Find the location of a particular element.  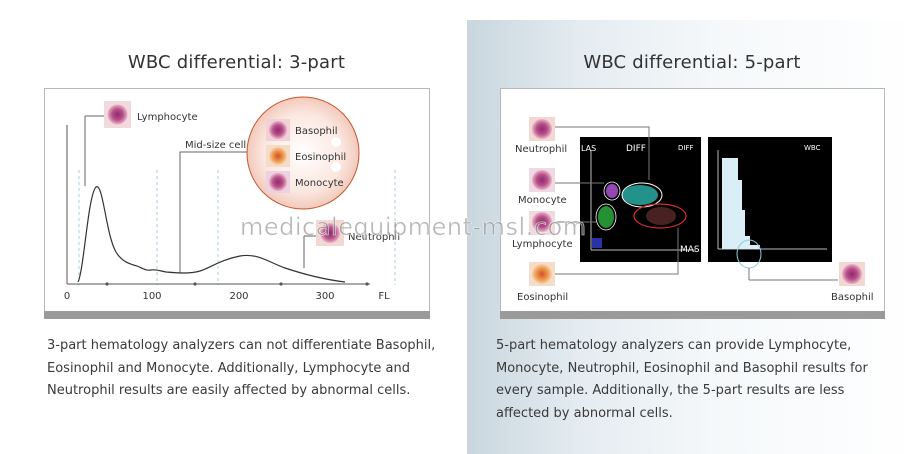

right-monocyte-icon is located at coordinates (542, 180).